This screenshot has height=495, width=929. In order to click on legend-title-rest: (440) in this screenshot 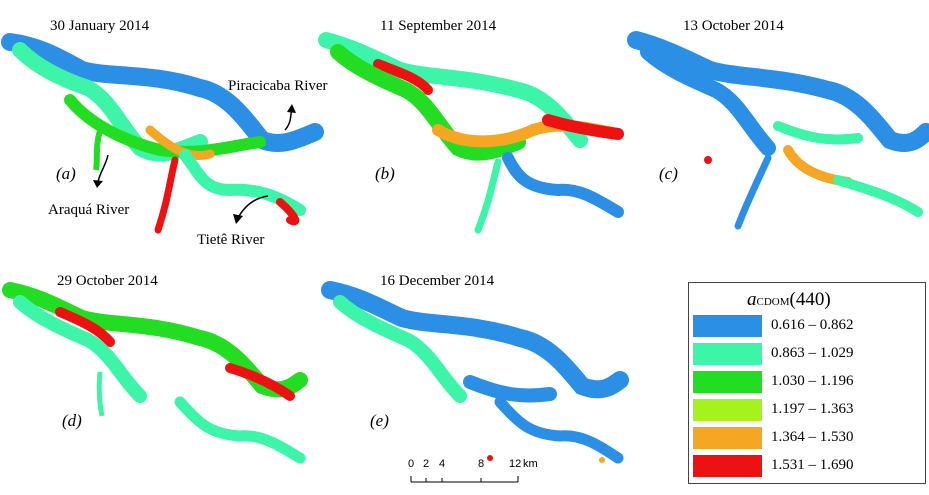, I will do `click(810, 299)`.